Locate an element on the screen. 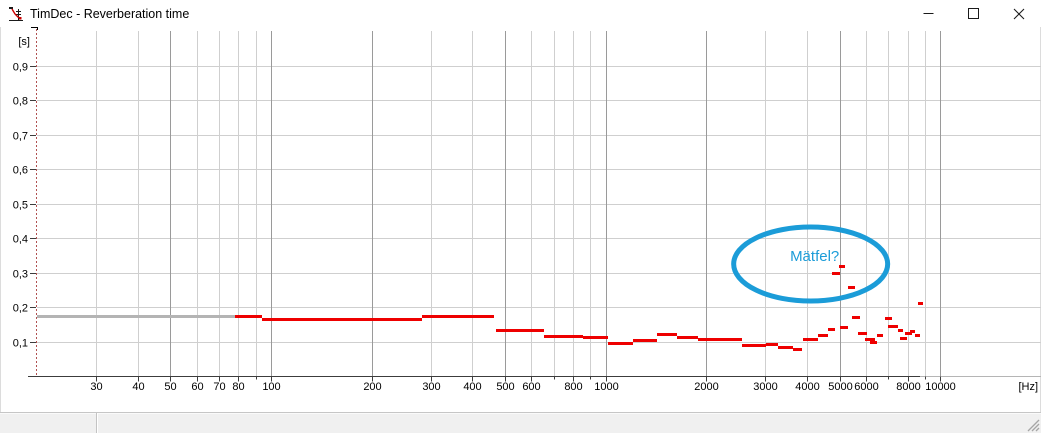 The image size is (1041, 433). maximize-button is located at coordinates (973, 13).